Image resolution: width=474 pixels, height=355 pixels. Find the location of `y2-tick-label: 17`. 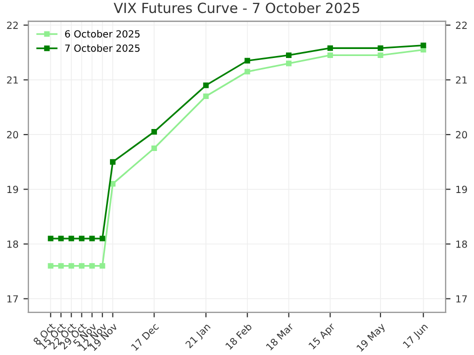

y2-tick-label: 17 is located at coordinates (461, 298).